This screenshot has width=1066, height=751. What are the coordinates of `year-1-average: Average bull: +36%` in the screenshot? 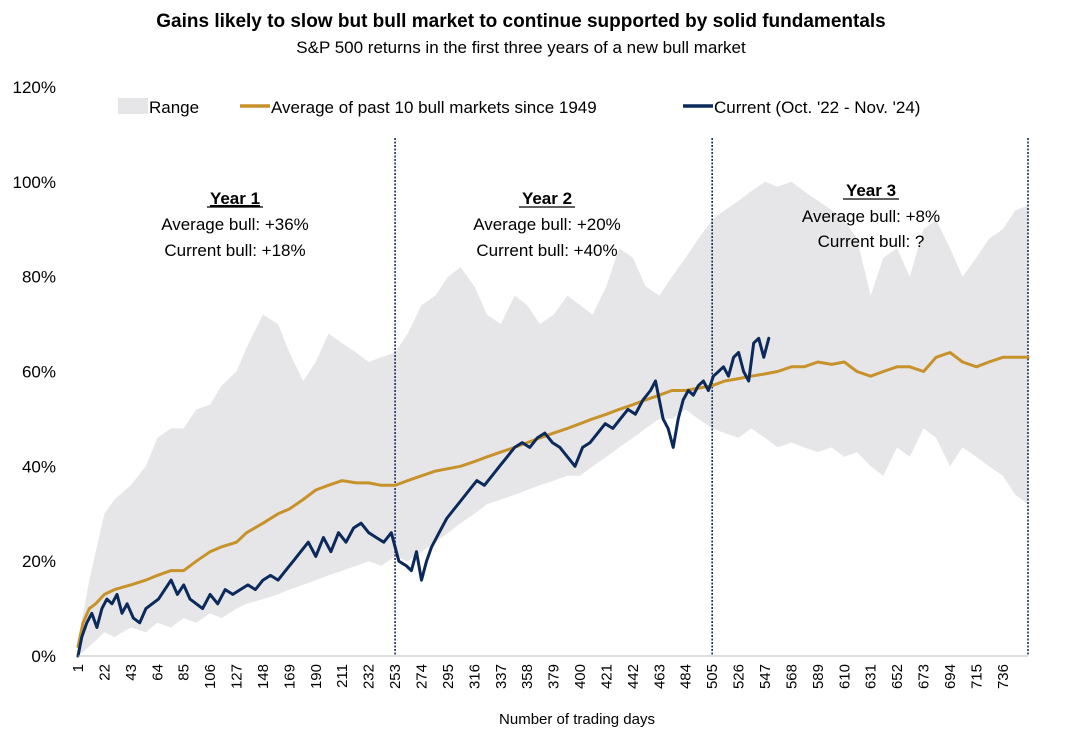 It's located at (235, 224).